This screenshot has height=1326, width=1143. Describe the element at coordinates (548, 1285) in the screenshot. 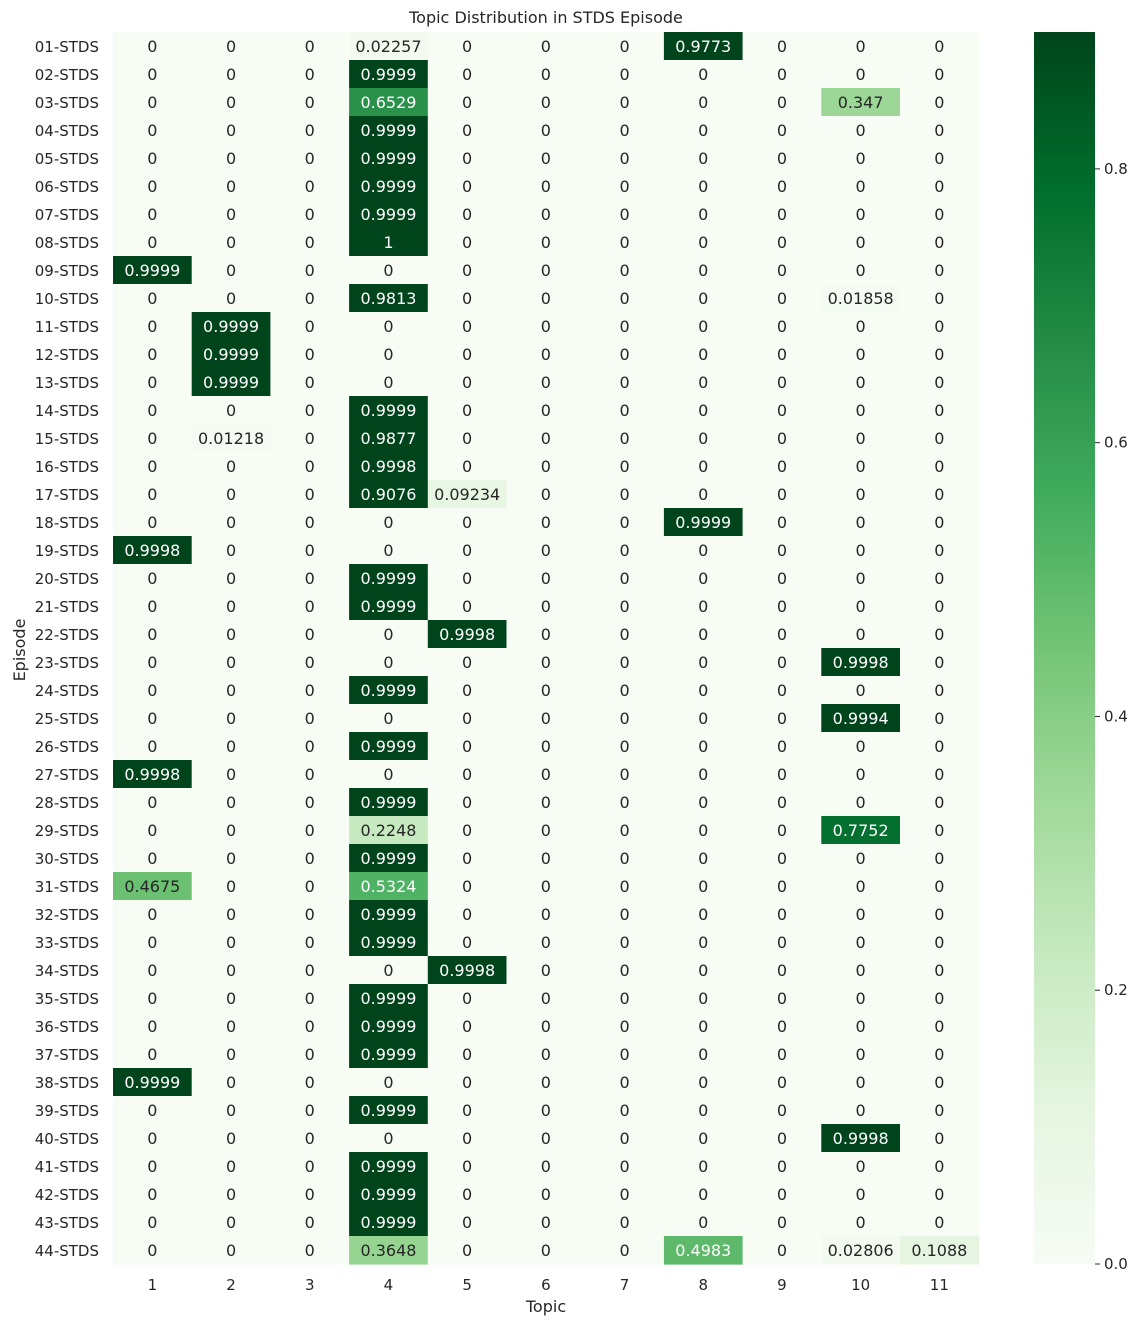

I see `x-tick-labels: 1 2 3 4 5 6 7 8 9 10 11` at that location.